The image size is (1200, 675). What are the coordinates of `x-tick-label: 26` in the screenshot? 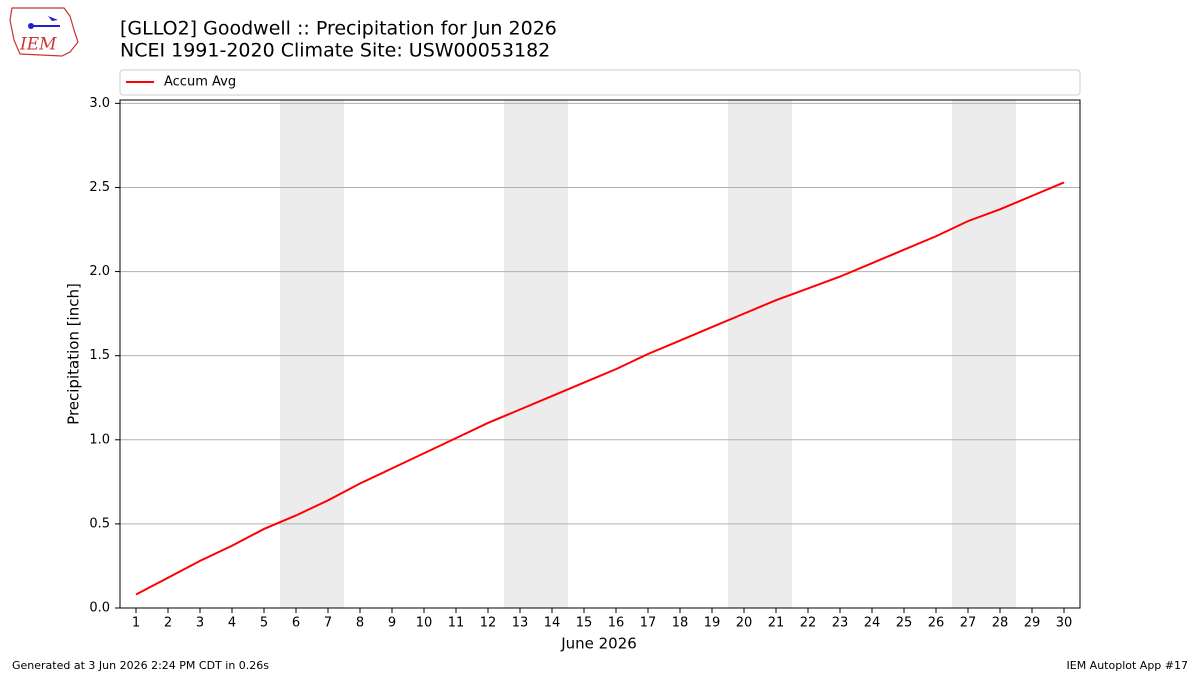 It's located at (936, 623).